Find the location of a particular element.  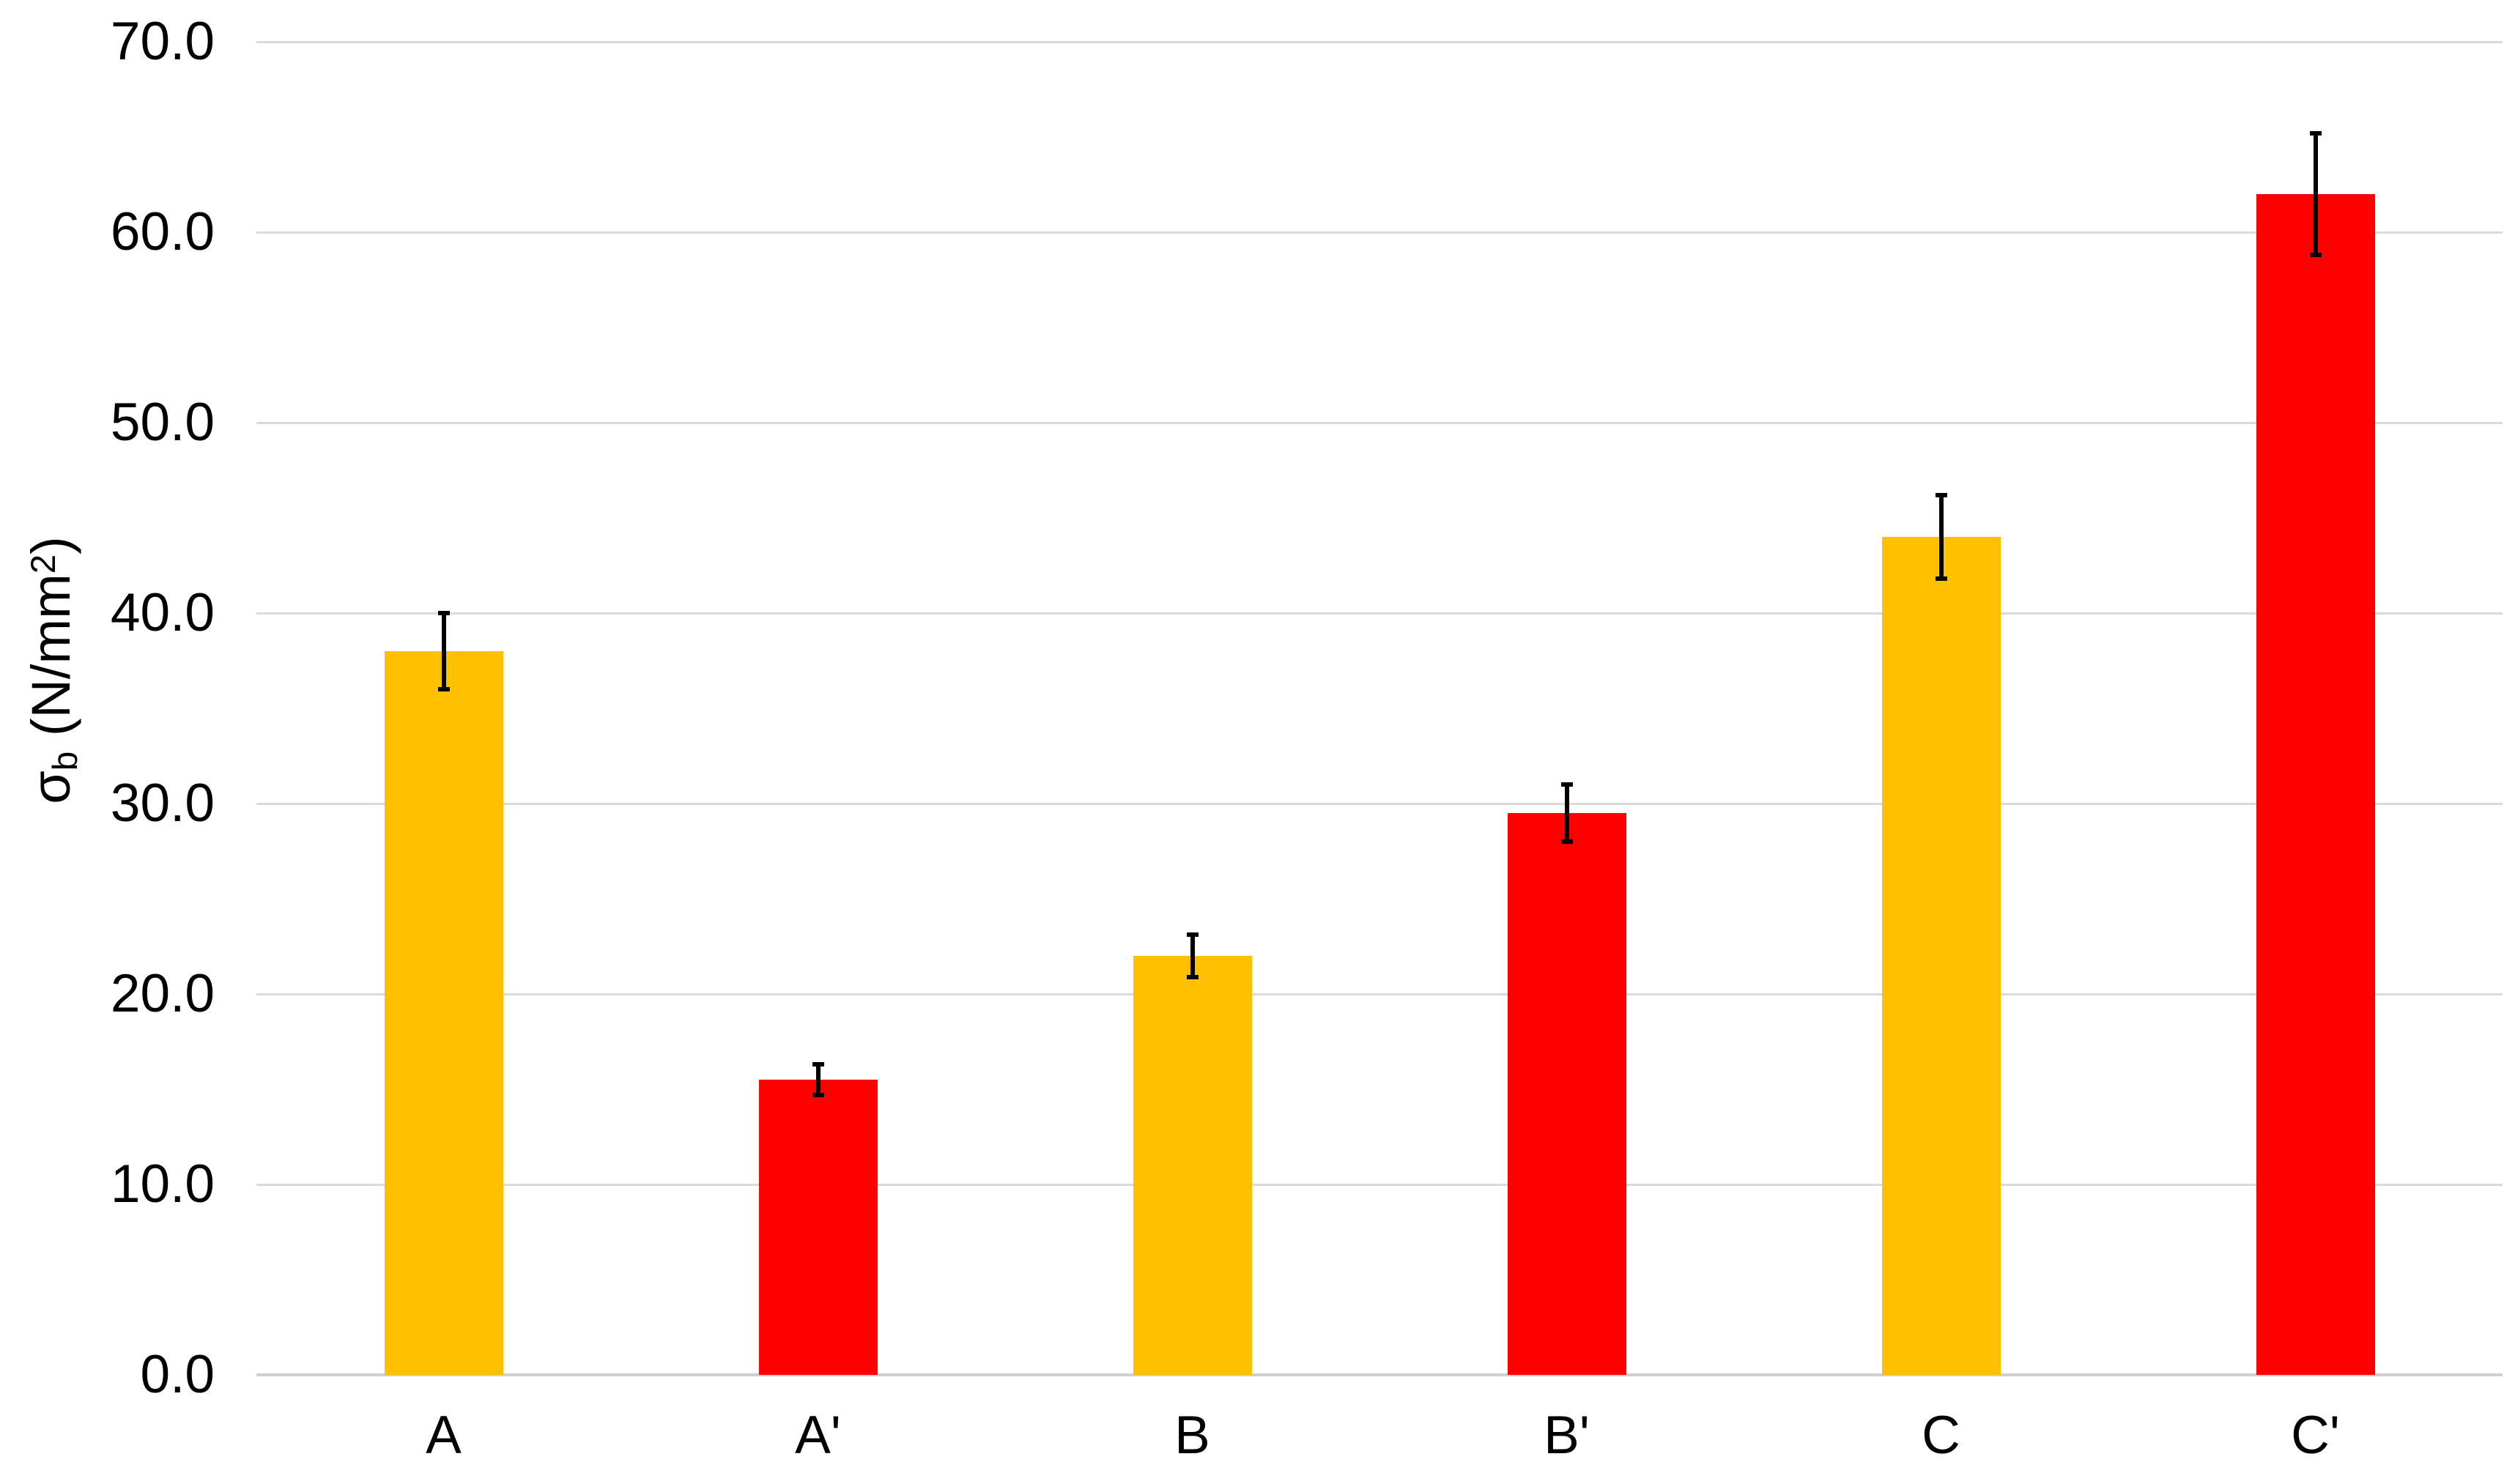

y-axis-title-close-paren: ) is located at coordinates (50, 545).